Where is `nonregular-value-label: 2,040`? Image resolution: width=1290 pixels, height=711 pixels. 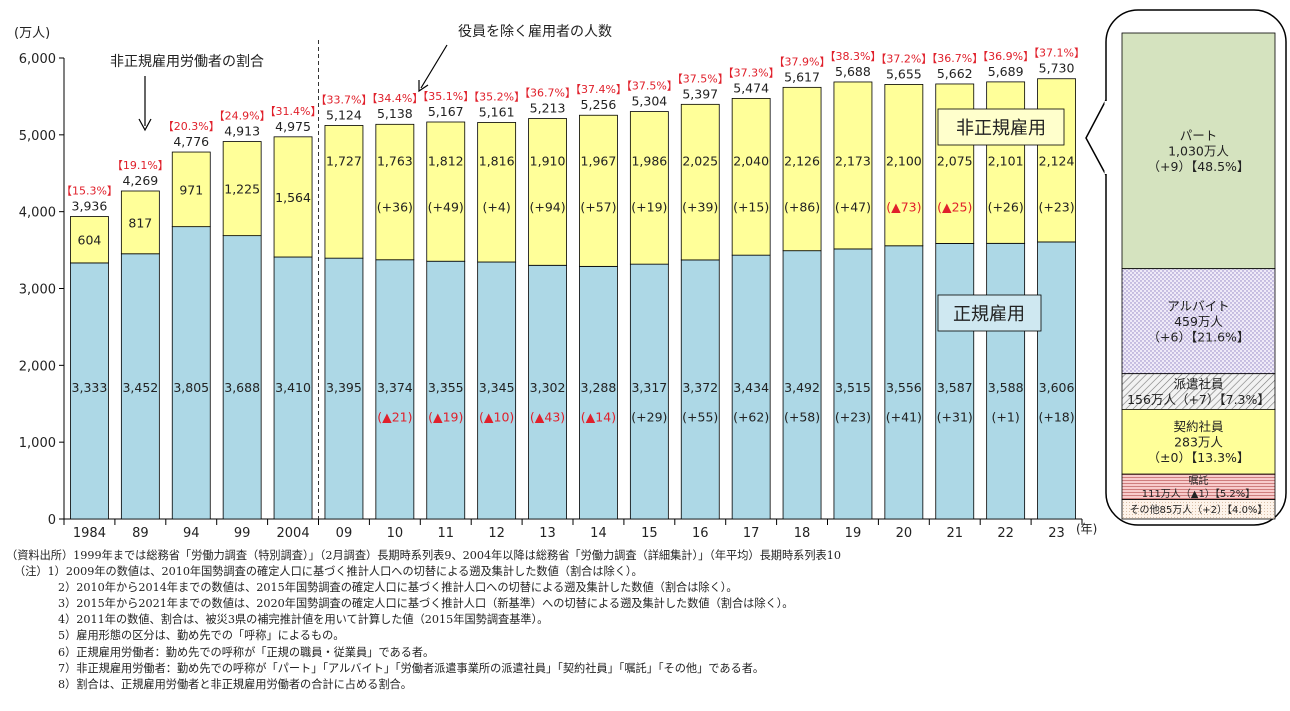 nonregular-value-label: 2,040 is located at coordinates (751, 161).